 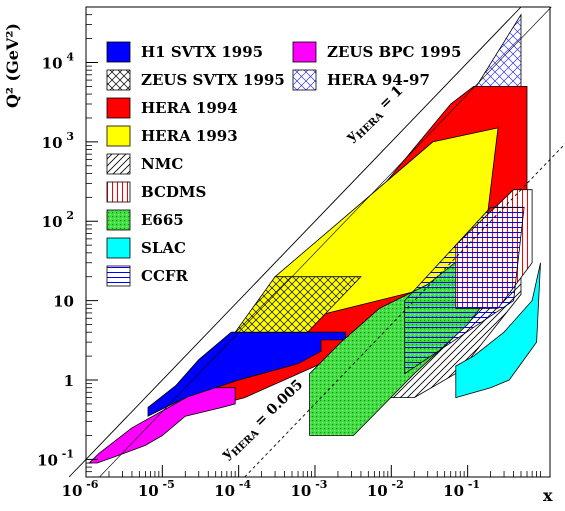 What do you see at coordinates (118, 136) in the screenshot?
I see `legend-swatch-hera-1993` at bounding box center [118, 136].